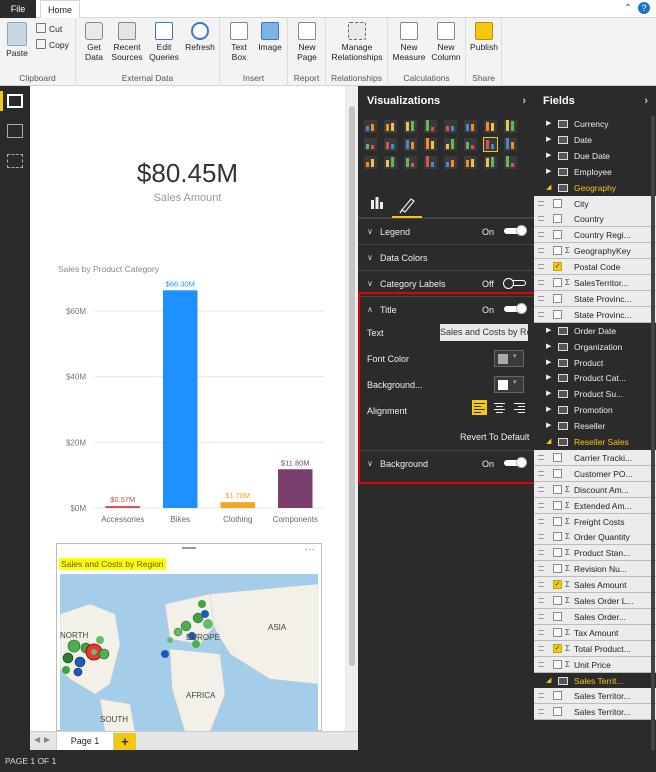  I want to click on table-item: ▶ Product, so click(595, 363).